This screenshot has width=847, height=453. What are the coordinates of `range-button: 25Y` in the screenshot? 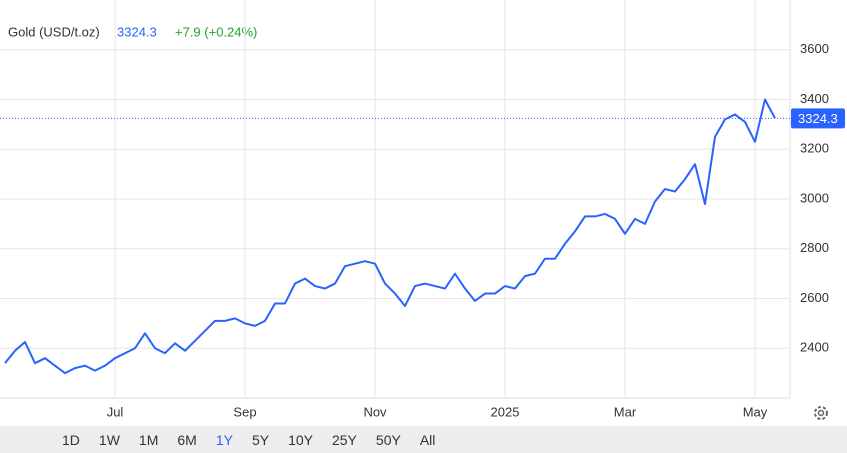 It's located at (344, 439).